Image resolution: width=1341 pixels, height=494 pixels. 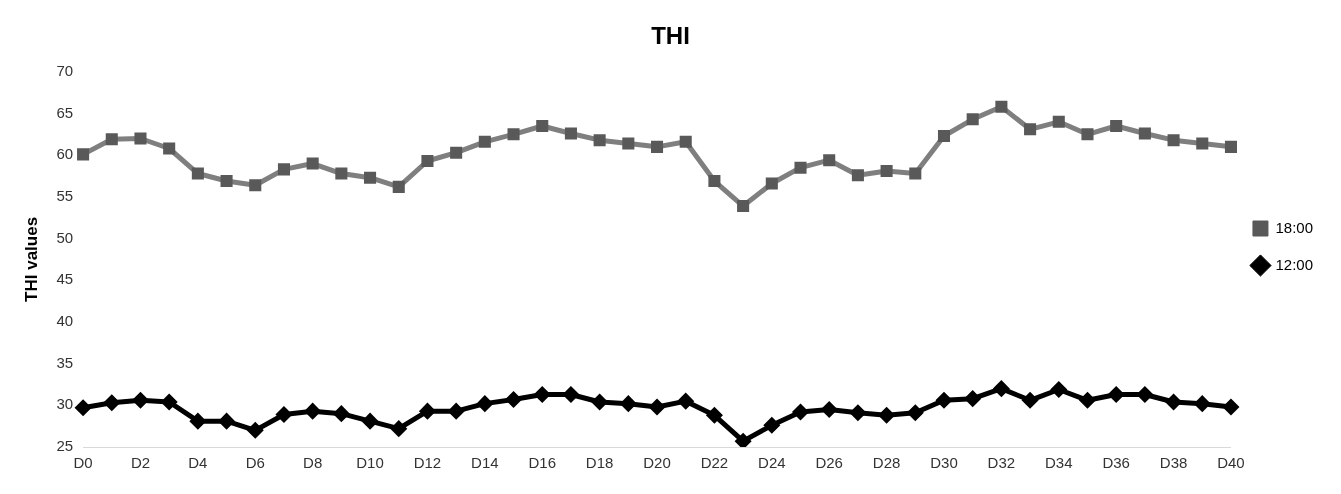 What do you see at coordinates (657, 463) in the screenshot?
I see `x-tick-label: D20` at bounding box center [657, 463].